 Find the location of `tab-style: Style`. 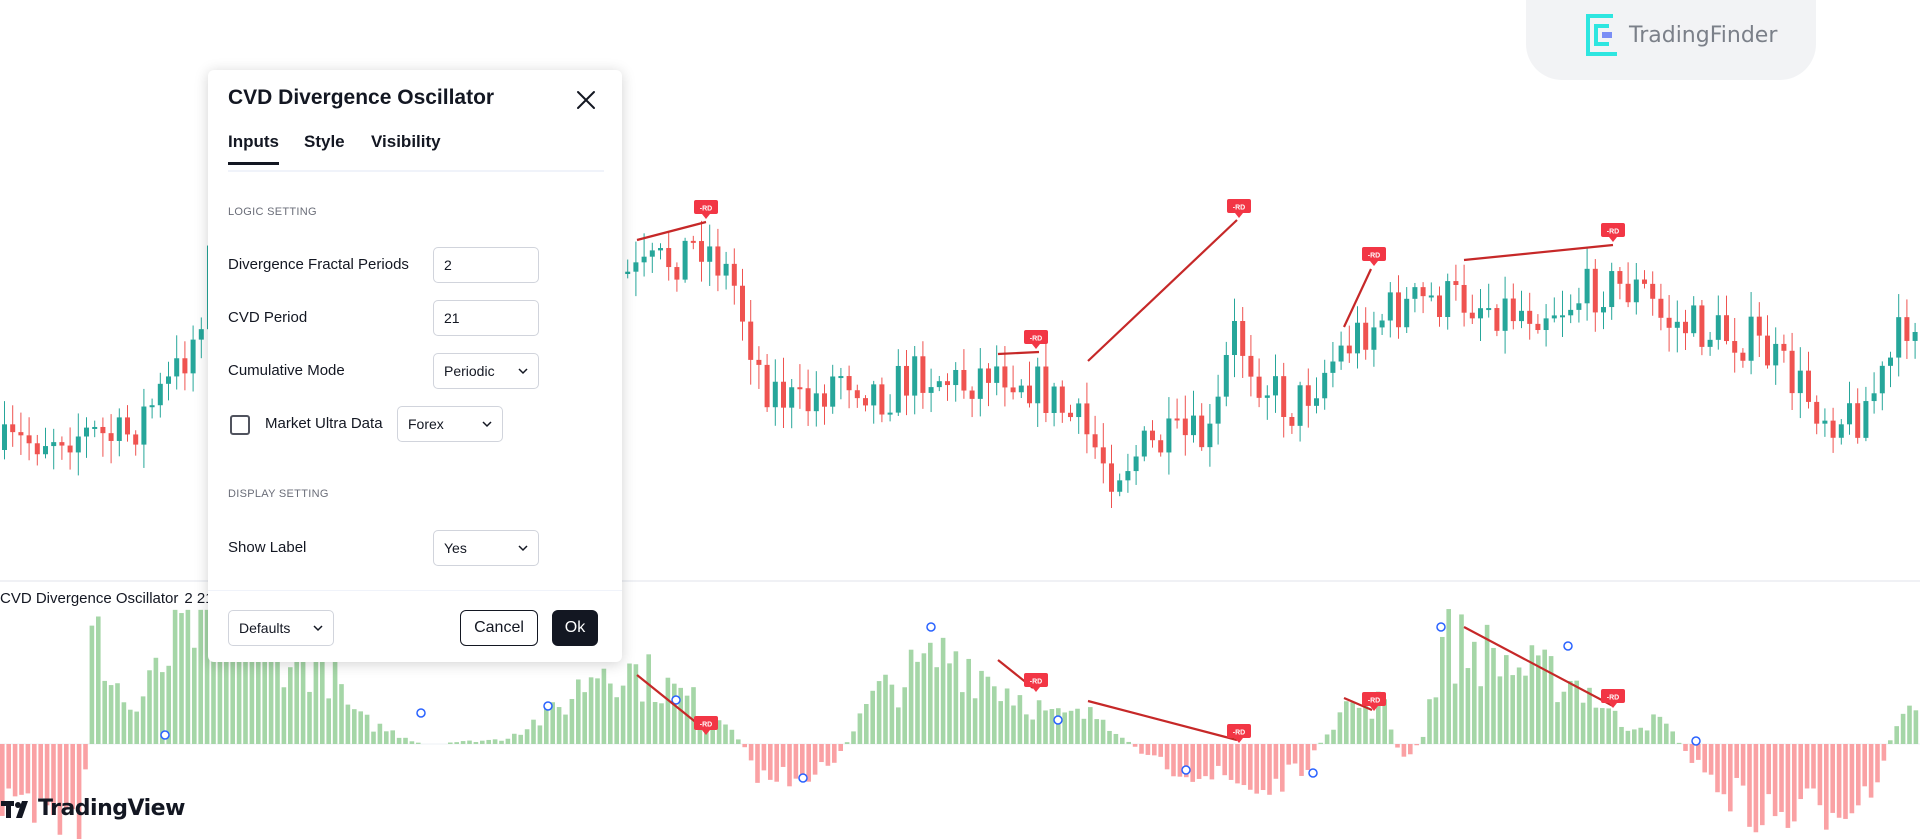

tab-style: Style is located at coordinates (324, 141).